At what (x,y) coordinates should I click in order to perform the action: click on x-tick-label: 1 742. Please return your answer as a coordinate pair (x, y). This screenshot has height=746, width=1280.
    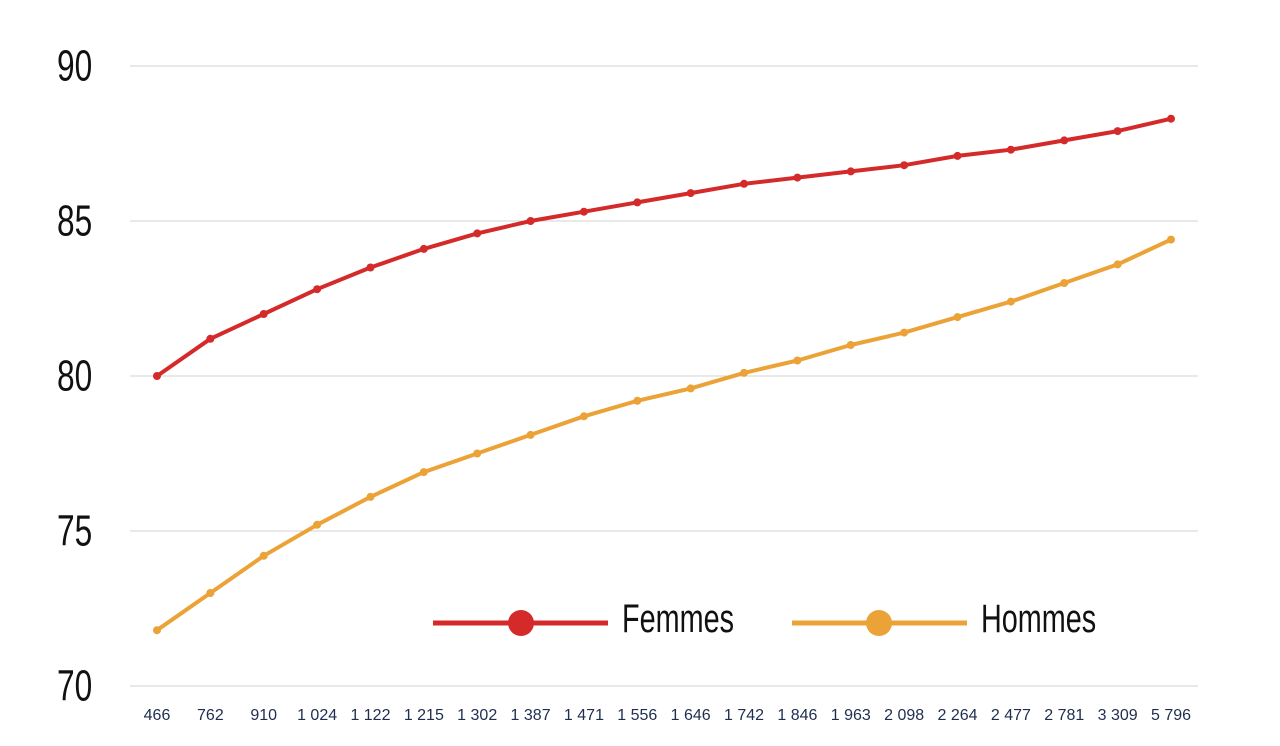
    Looking at the image, I should click on (744, 715).